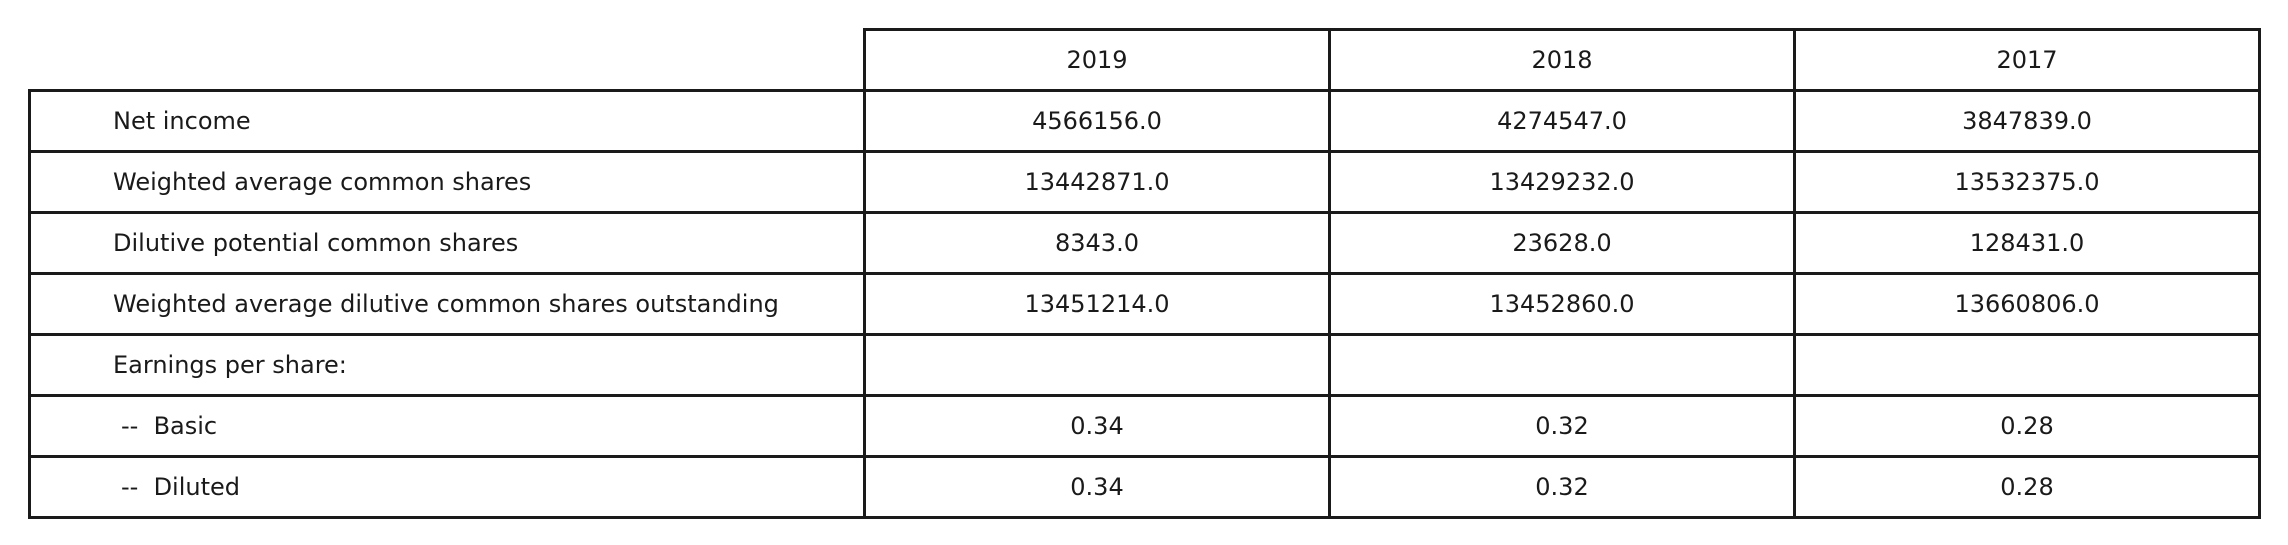 Image resolution: width=2288 pixels, height=545 pixels. What do you see at coordinates (447, 182) in the screenshot?
I see `row-label: Weighted average common shares` at bounding box center [447, 182].